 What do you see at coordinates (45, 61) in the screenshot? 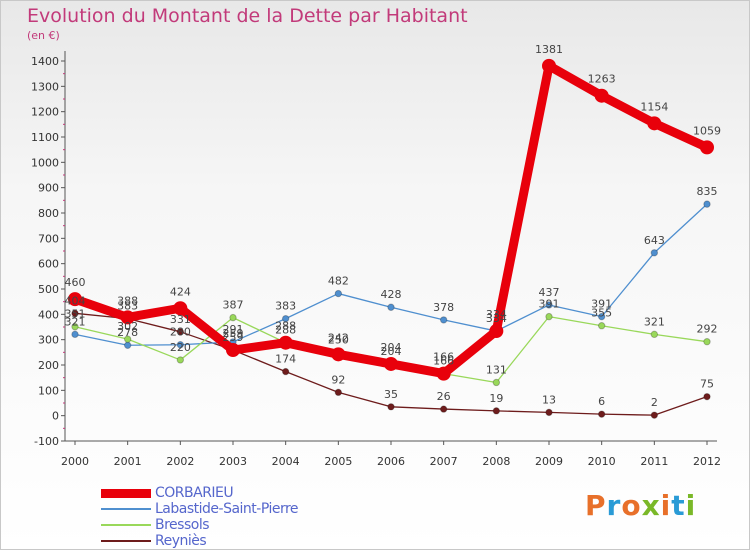
I see `y-tick-label: 1400` at bounding box center [45, 61].